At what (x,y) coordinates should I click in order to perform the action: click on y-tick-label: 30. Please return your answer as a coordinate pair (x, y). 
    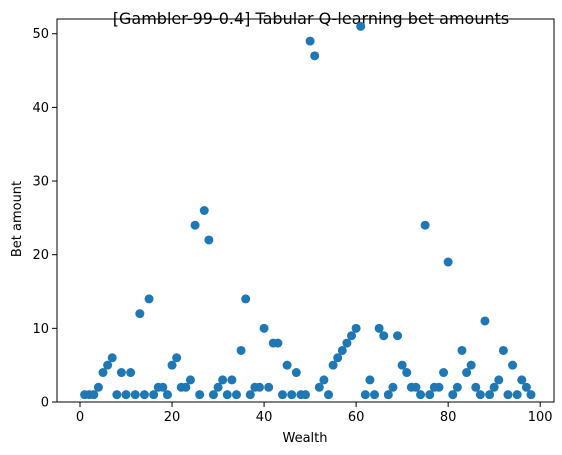
    Looking at the image, I should click on (40, 182).